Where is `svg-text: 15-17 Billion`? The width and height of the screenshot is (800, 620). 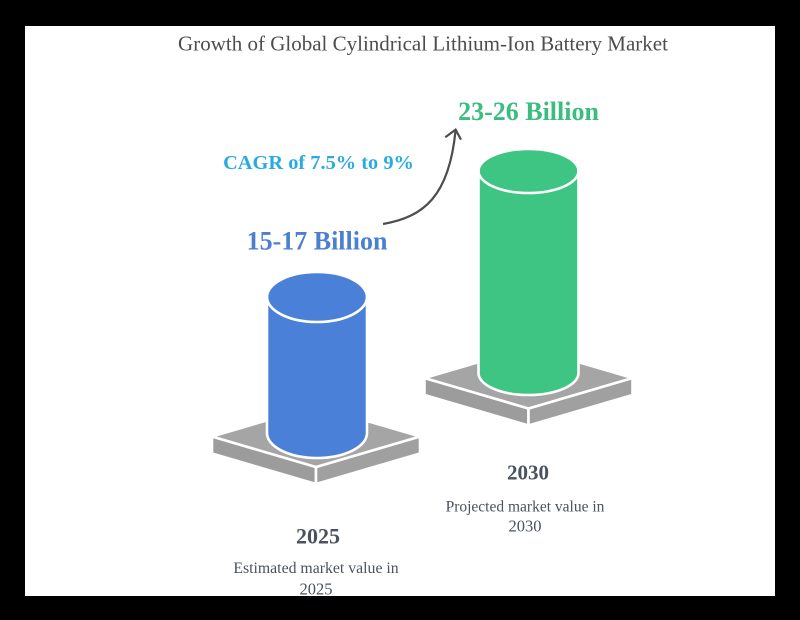
svg-text: 15-17 Billion is located at coordinates (317, 241).